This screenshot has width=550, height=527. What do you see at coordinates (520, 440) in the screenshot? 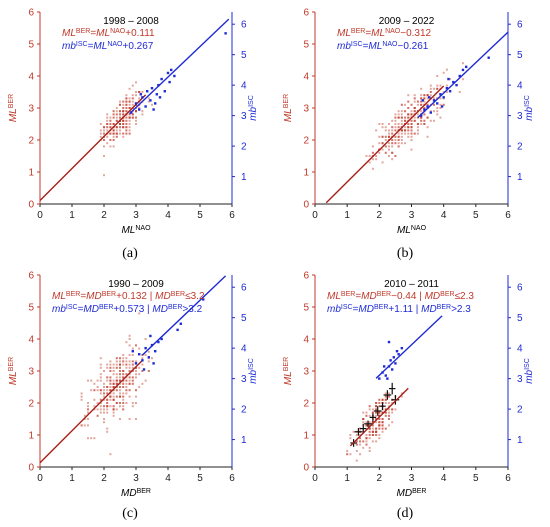
I see `right-tick-label: 1` at bounding box center [520, 440].